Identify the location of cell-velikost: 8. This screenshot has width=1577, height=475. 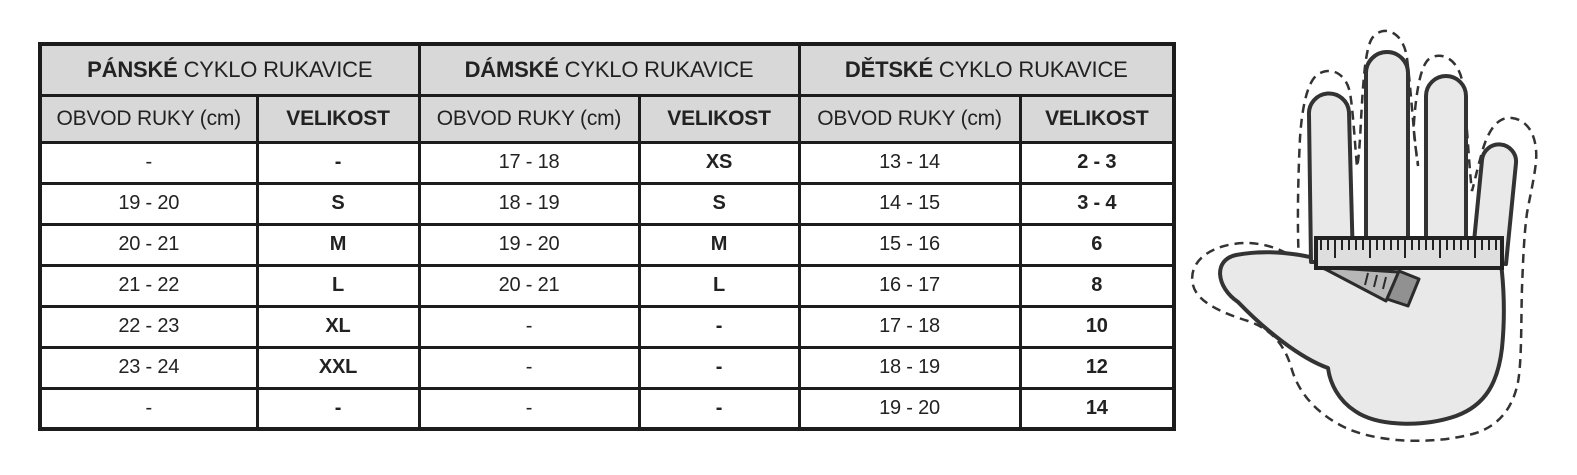
(1097, 285).